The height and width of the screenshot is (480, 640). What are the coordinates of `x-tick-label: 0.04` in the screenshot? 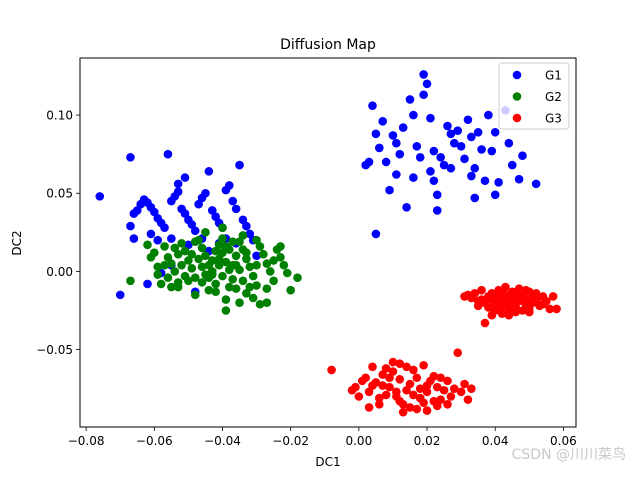 It's located at (495, 441).